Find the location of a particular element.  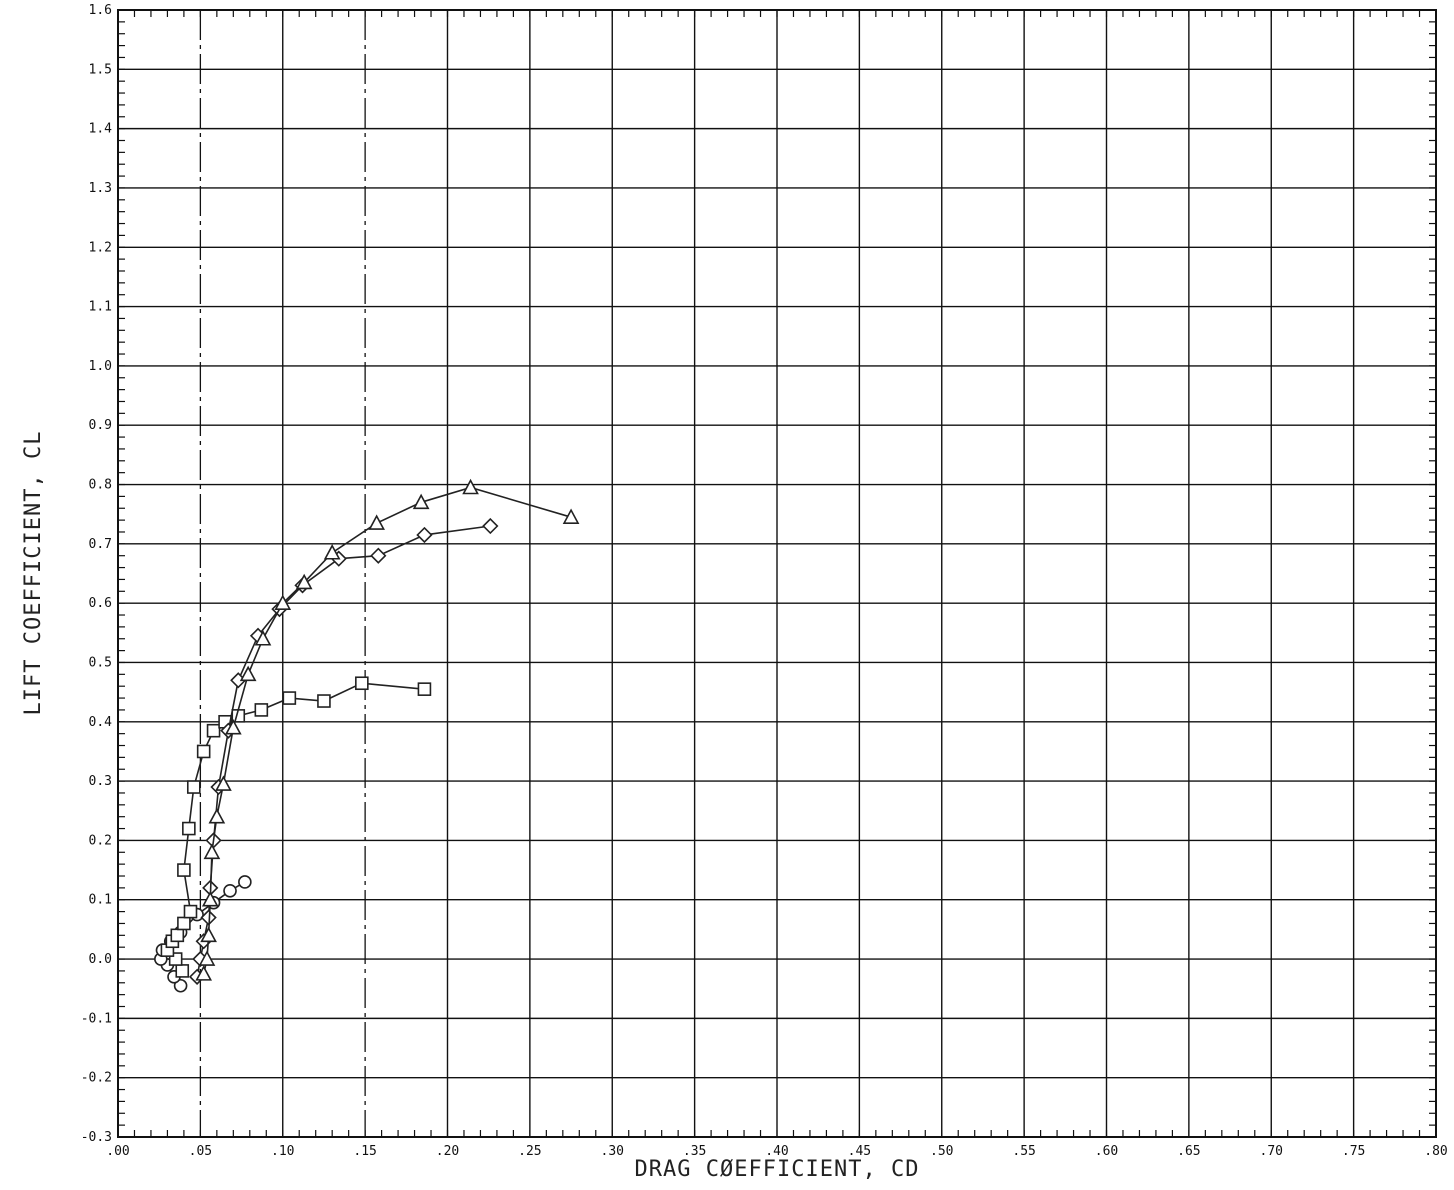

y-tick-label: 0.8 is located at coordinates (100, 485).